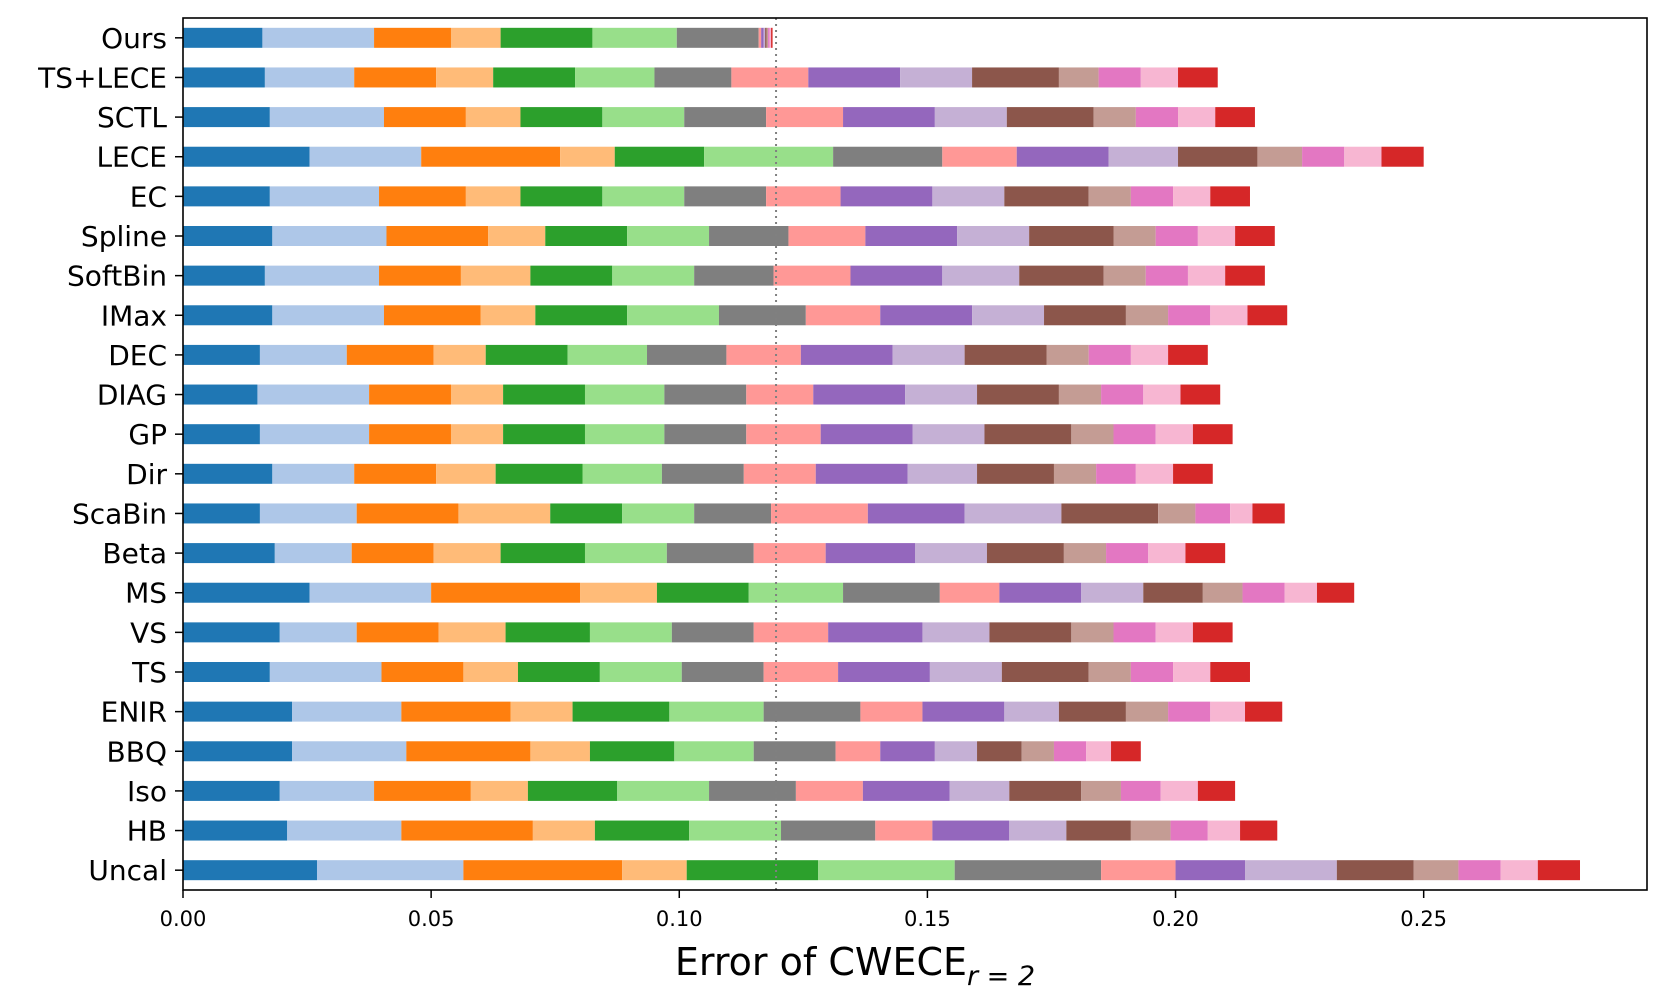 This screenshot has height=1008, width=1660. Describe the element at coordinates (478, 37) in the screenshot. I see `bar-row-ours` at that location.